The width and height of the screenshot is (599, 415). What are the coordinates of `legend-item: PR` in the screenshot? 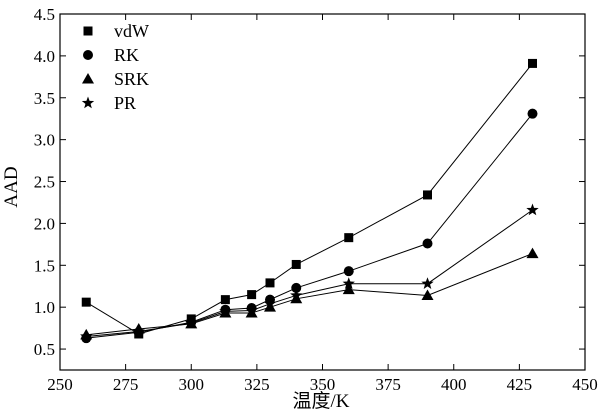 It's located at (108, 103).